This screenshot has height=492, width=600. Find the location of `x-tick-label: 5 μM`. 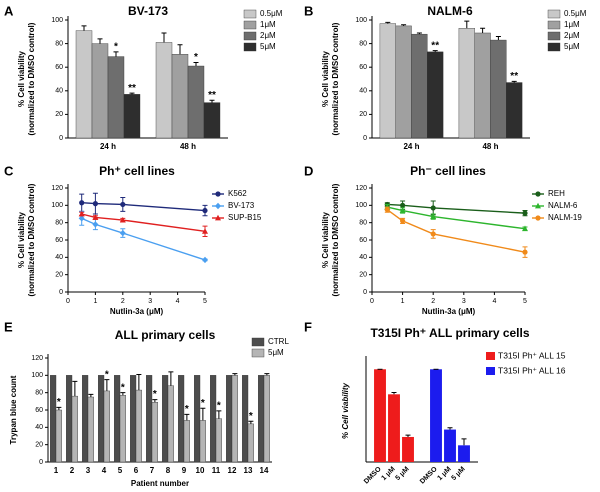

x-tick-label: 5 μM is located at coordinates (402, 474).